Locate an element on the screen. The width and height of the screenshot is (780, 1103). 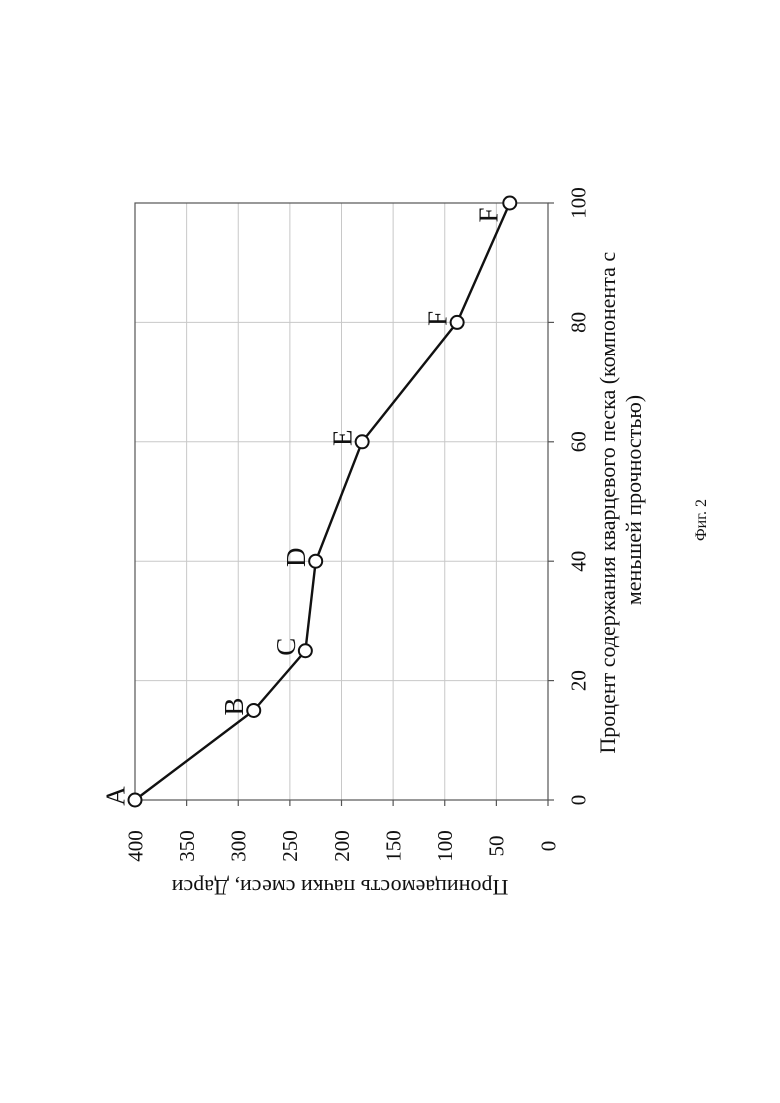
point-label-B: B is located at coordinates (234, 706).